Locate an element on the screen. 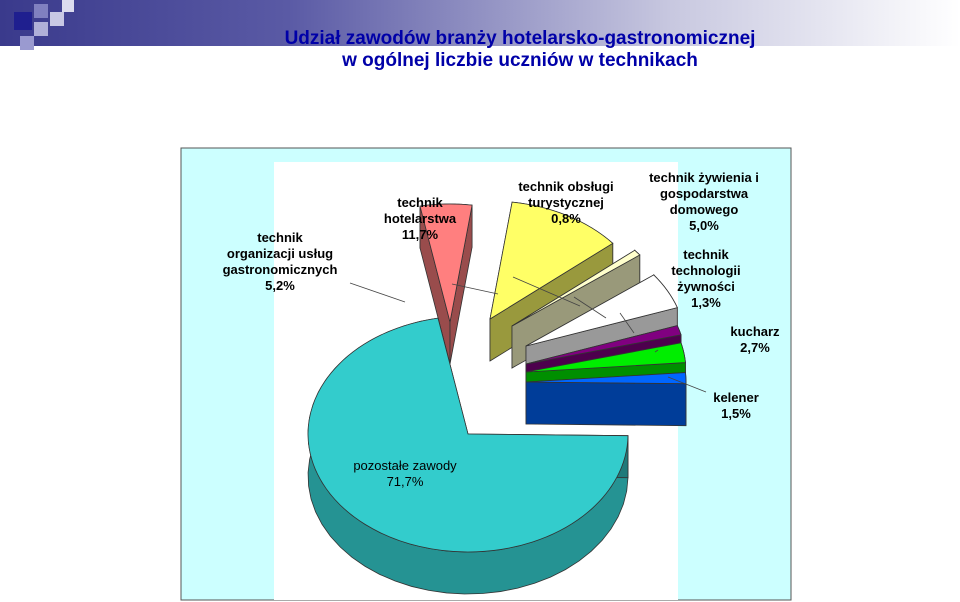 The width and height of the screenshot is (960, 602). slice-name: turystycznej is located at coordinates (566, 202).